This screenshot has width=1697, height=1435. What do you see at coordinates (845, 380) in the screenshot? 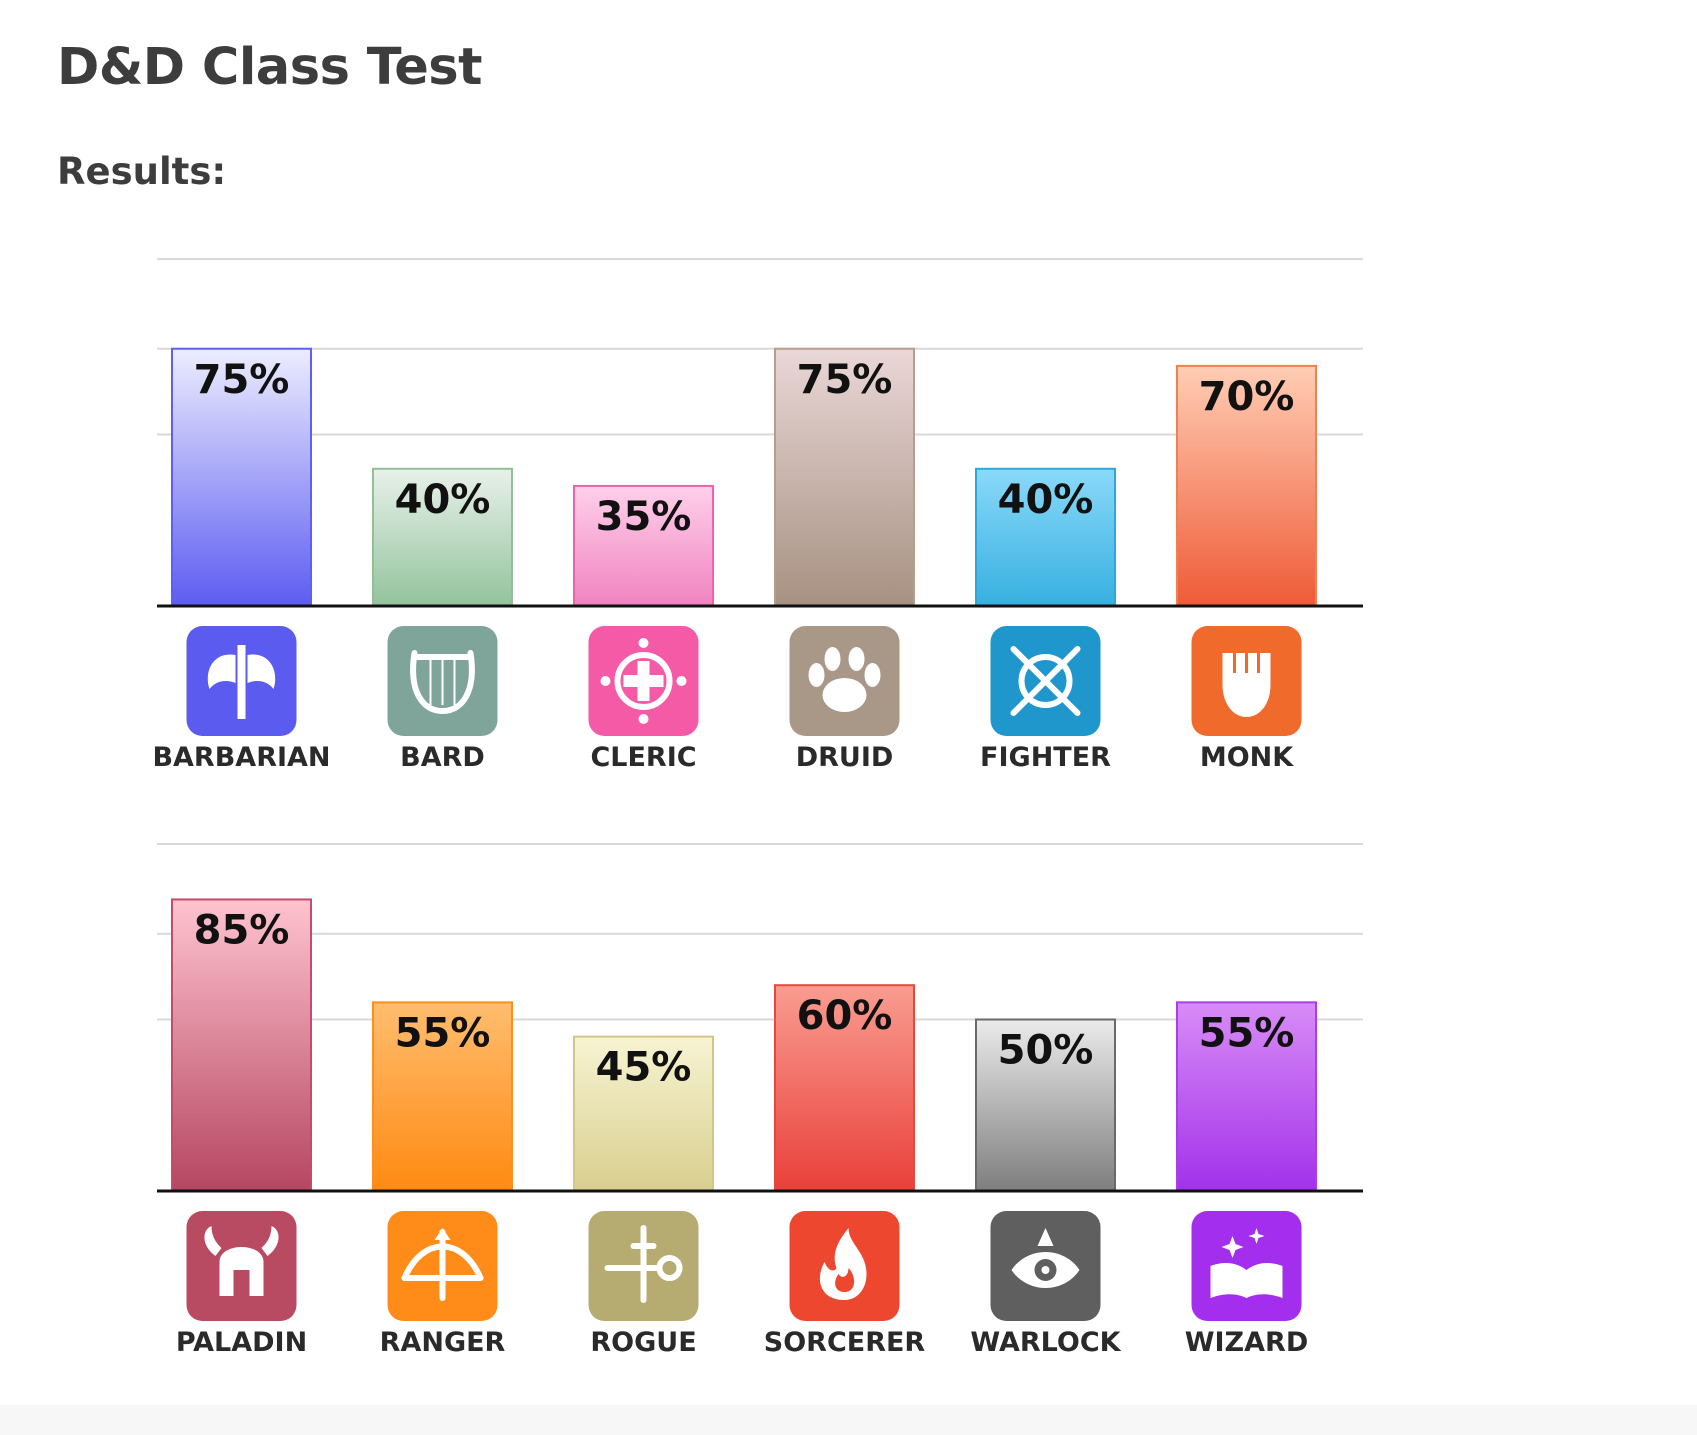
I see `value-label-druid: 75%` at bounding box center [845, 380].